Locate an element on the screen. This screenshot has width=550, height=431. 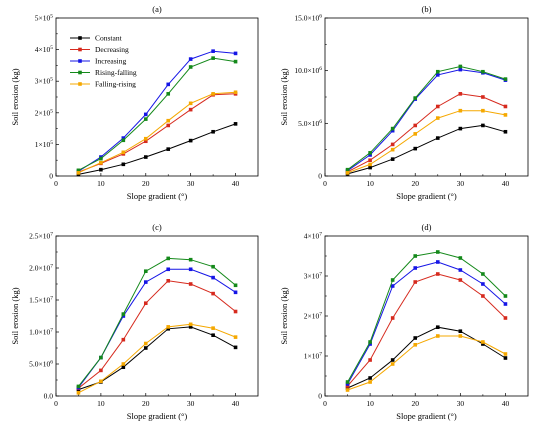
series-constant is located at coordinates (426, 357).